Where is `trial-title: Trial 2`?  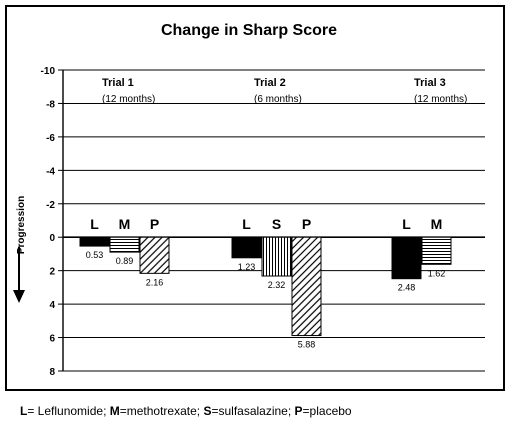
trial-title: Trial 2 is located at coordinates (270, 83).